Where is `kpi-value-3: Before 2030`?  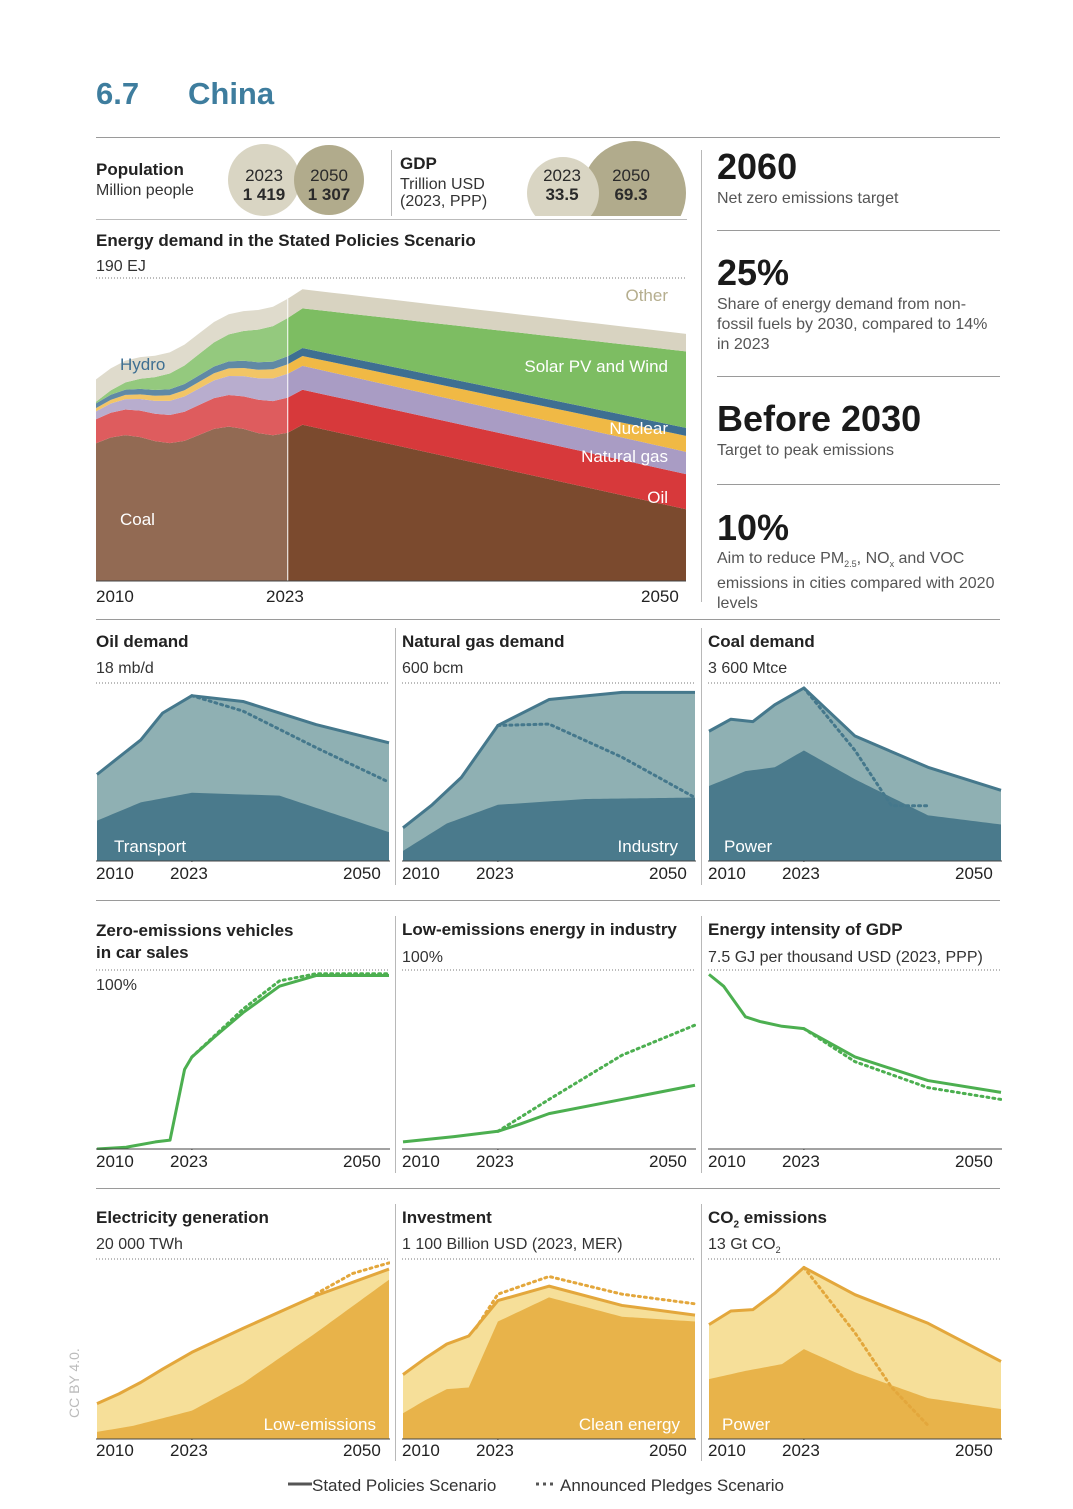 kpi-value-3: Before 2030 is located at coordinates (819, 418).